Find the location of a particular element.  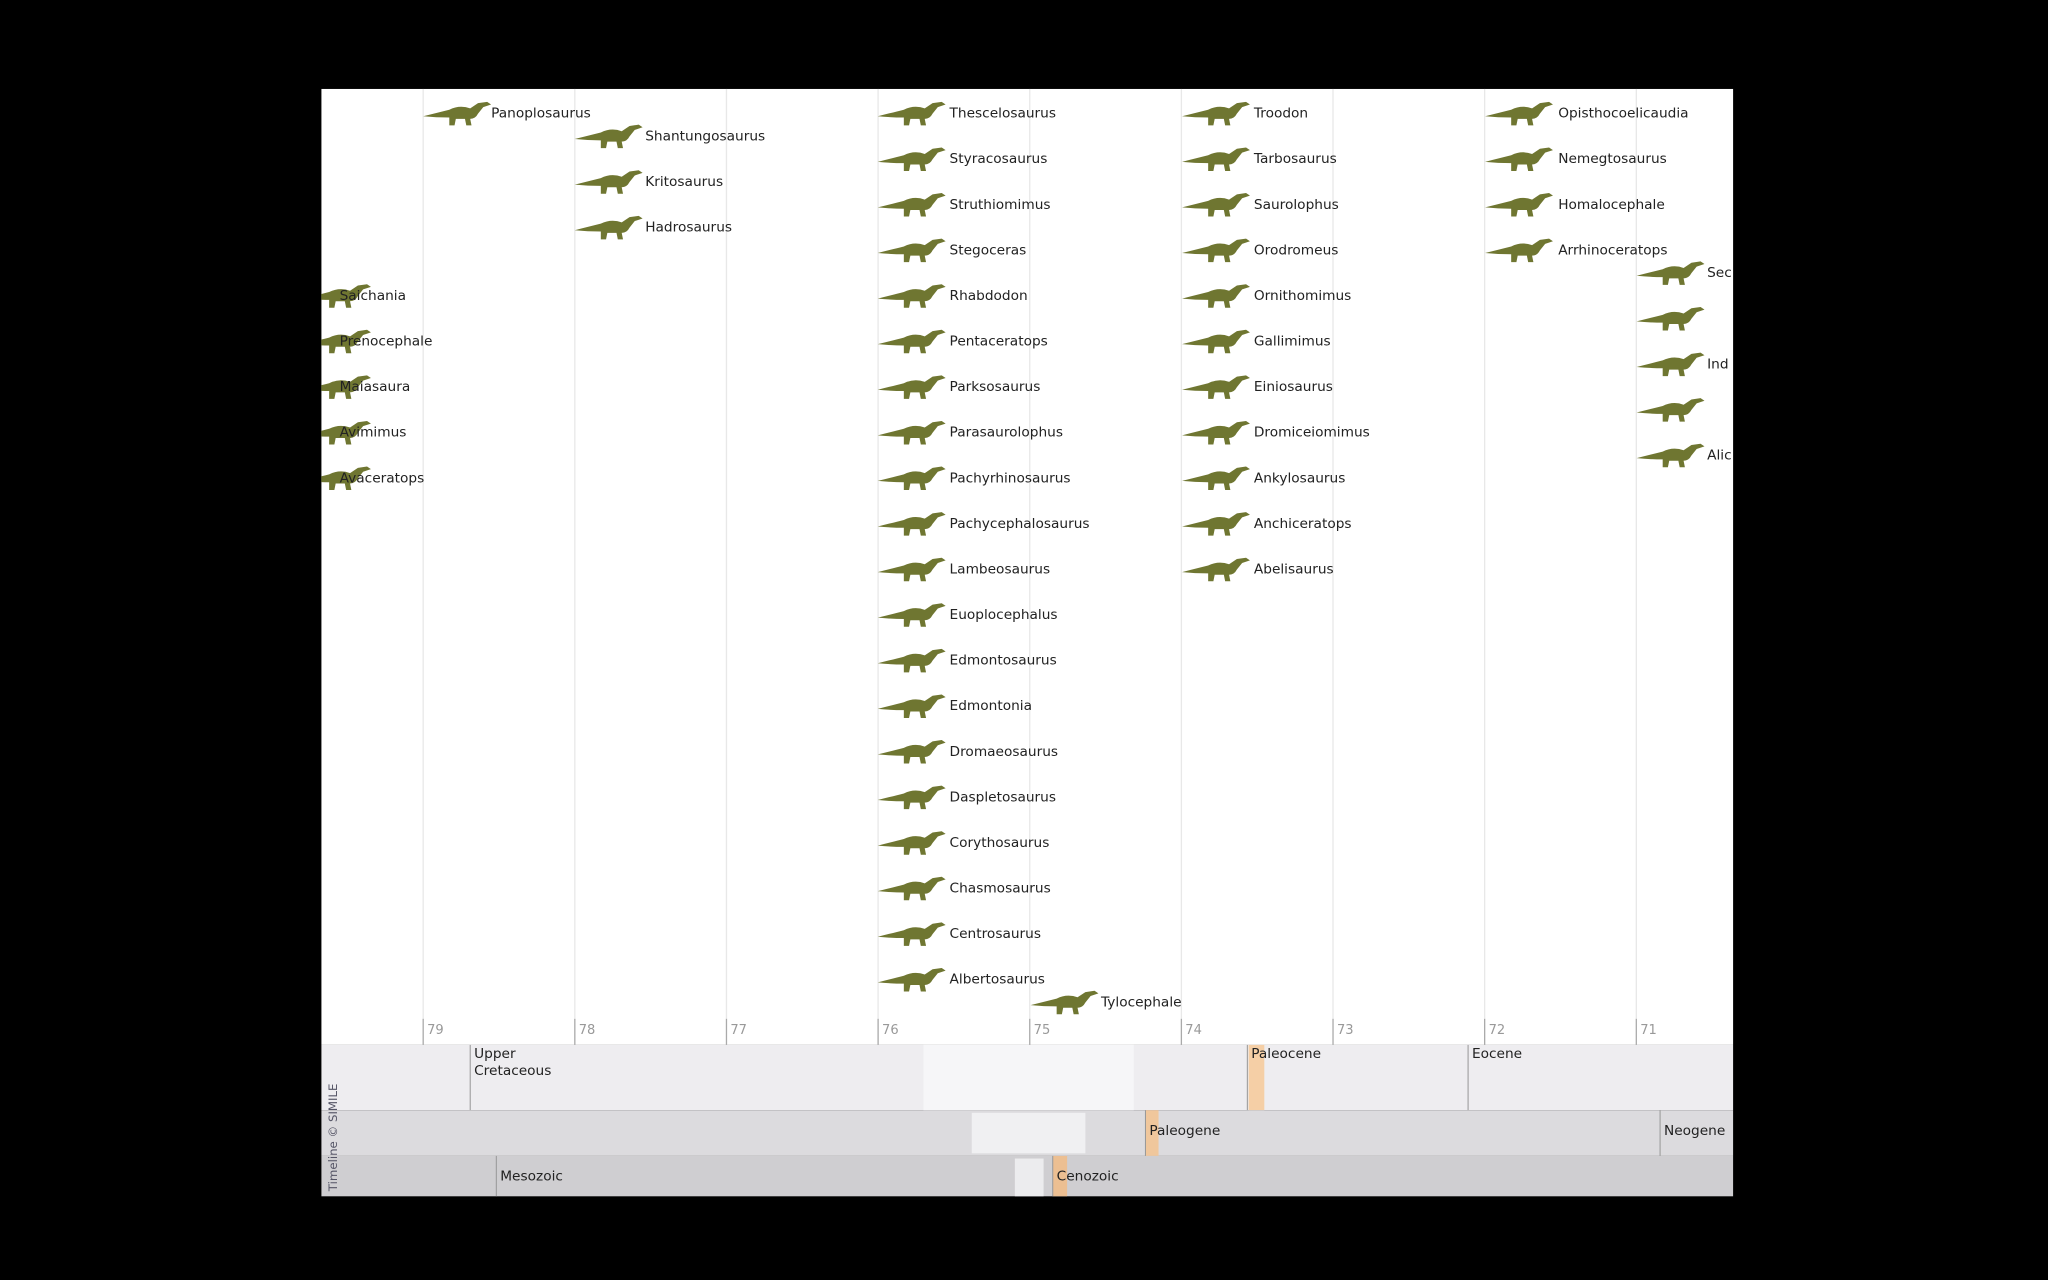

axis-tick-label: 71 is located at coordinates (1648, 1030).